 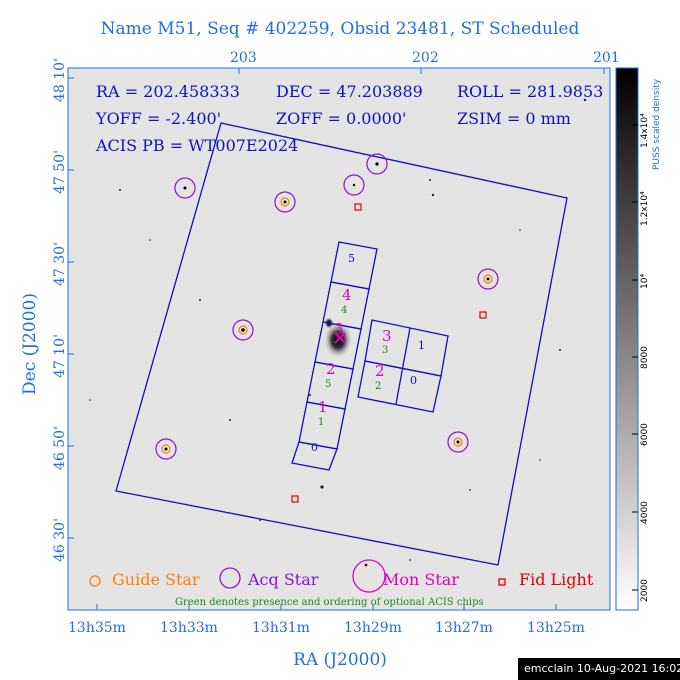 I want to click on target-marker, so click(x=340, y=338).